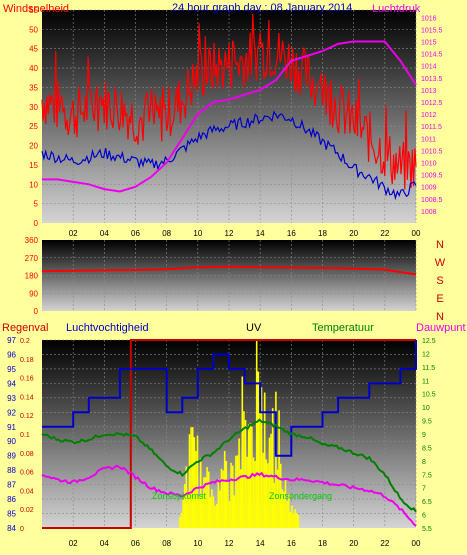  I want to click on wind-direction-ticks: 0 90 180 270 360, so click(32, 276).